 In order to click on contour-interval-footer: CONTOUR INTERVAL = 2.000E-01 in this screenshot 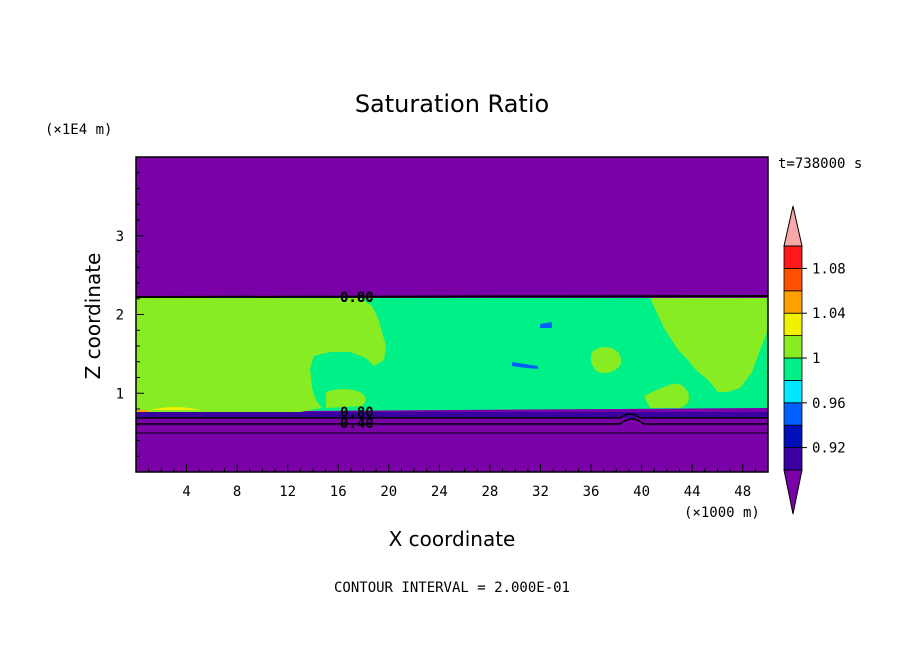, I will do `click(452, 588)`.